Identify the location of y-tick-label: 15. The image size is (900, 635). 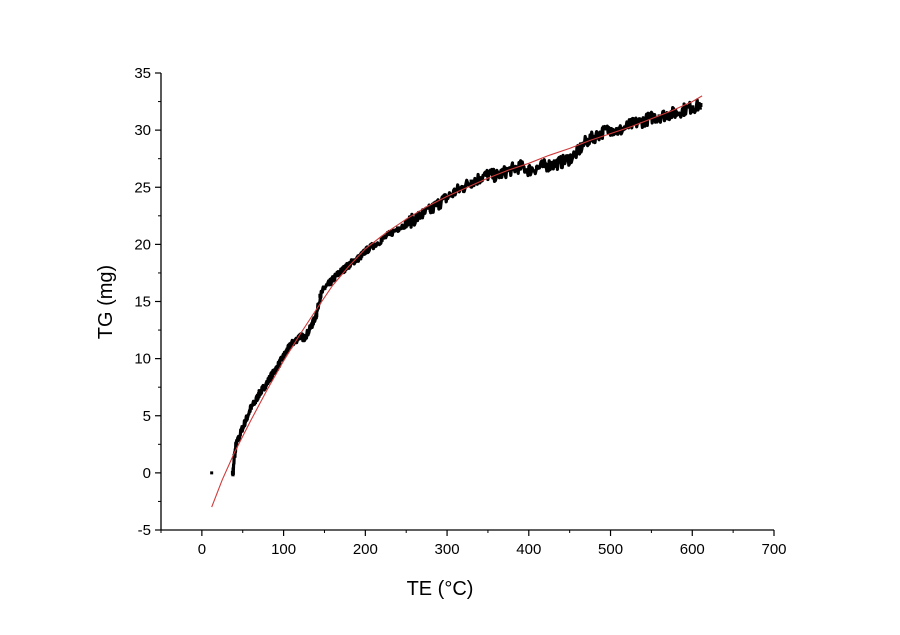
(142, 302).